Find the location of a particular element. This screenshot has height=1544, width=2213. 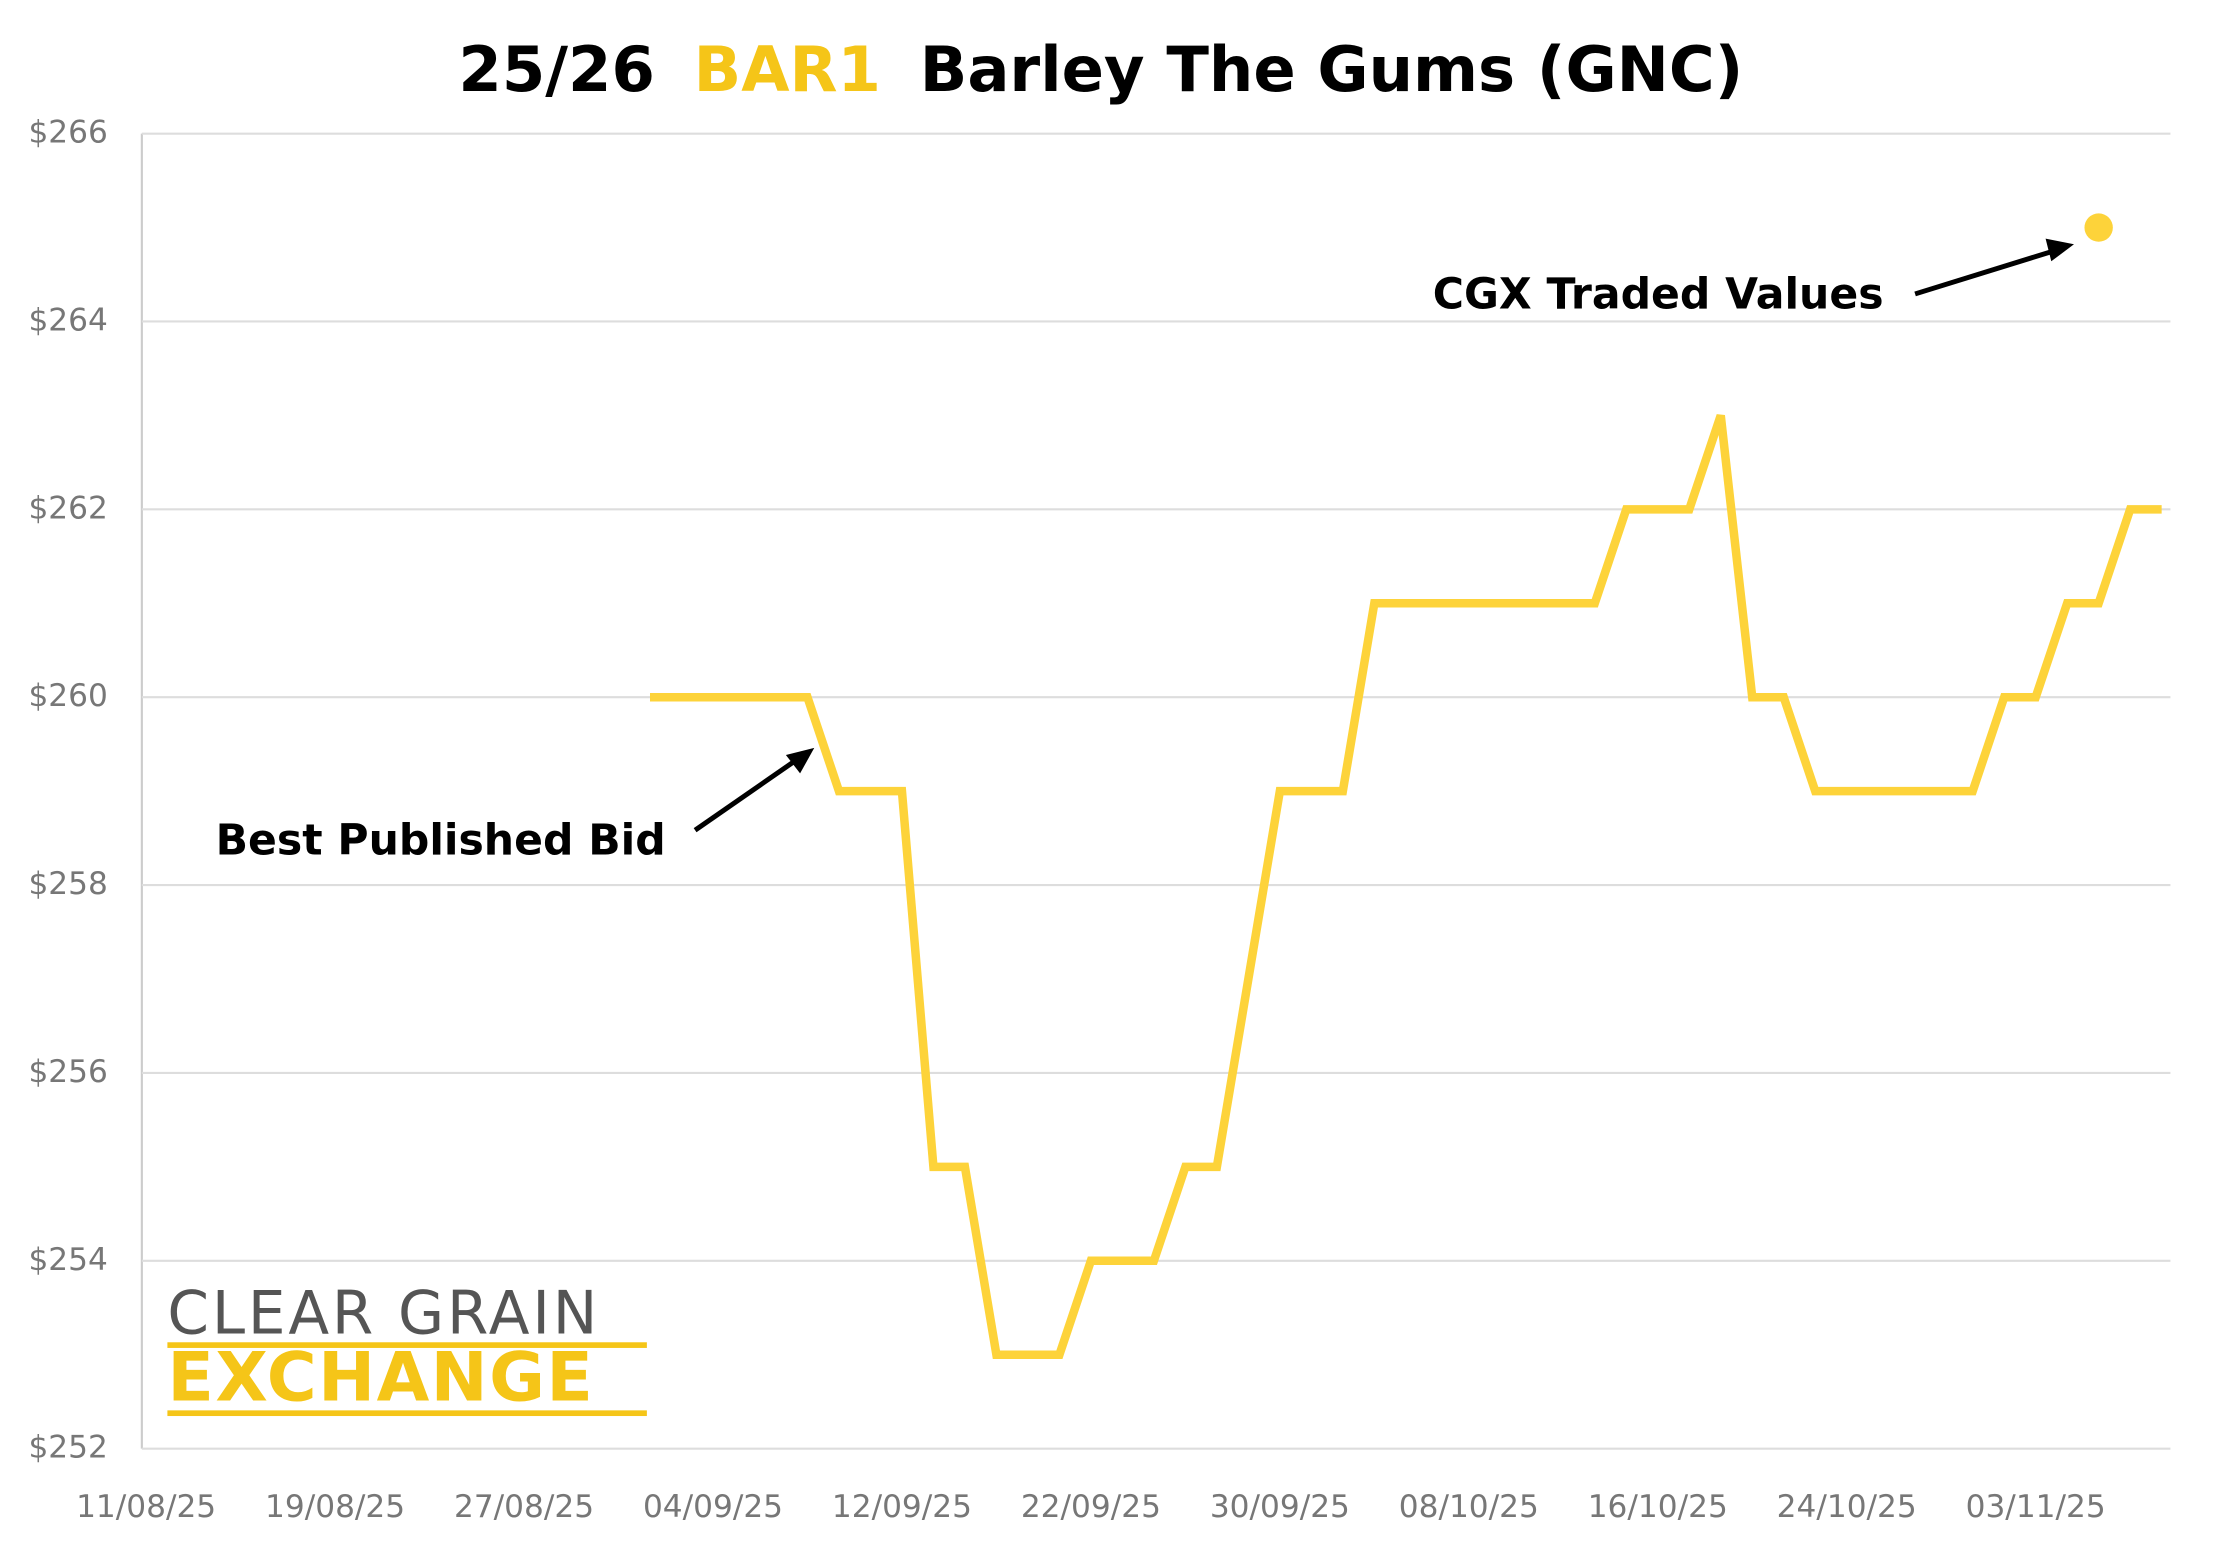

title-part: 25/26 is located at coordinates (556, 69).